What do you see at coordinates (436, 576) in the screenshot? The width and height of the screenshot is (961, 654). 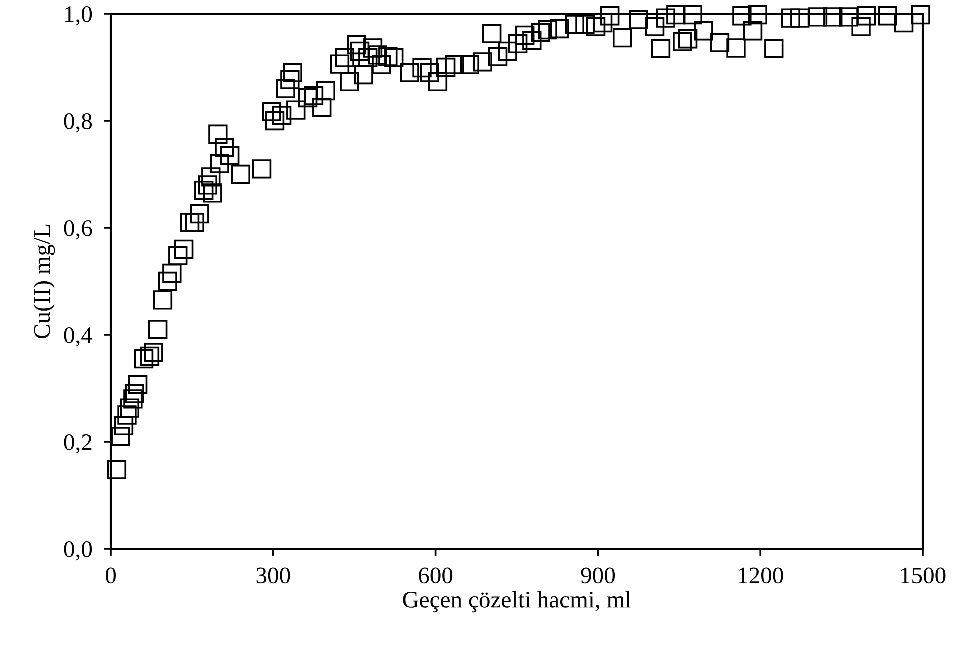 I see `x-tick-label: 600` at bounding box center [436, 576].